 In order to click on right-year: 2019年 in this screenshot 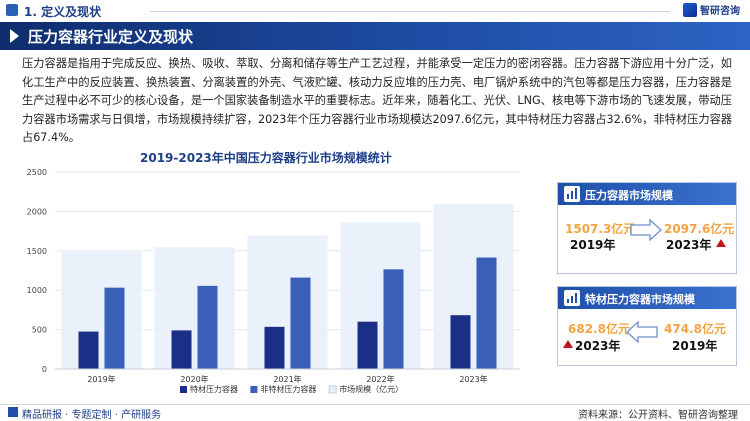, I will do `click(695, 346)`.